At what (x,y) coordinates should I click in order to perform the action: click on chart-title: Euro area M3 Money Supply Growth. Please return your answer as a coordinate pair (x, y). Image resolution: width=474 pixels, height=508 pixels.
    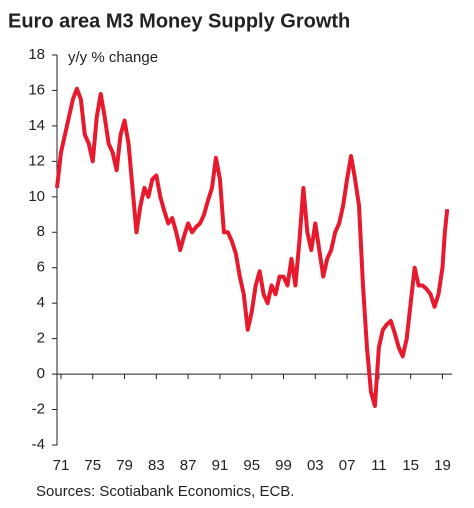
    Looking at the image, I should click on (179, 21).